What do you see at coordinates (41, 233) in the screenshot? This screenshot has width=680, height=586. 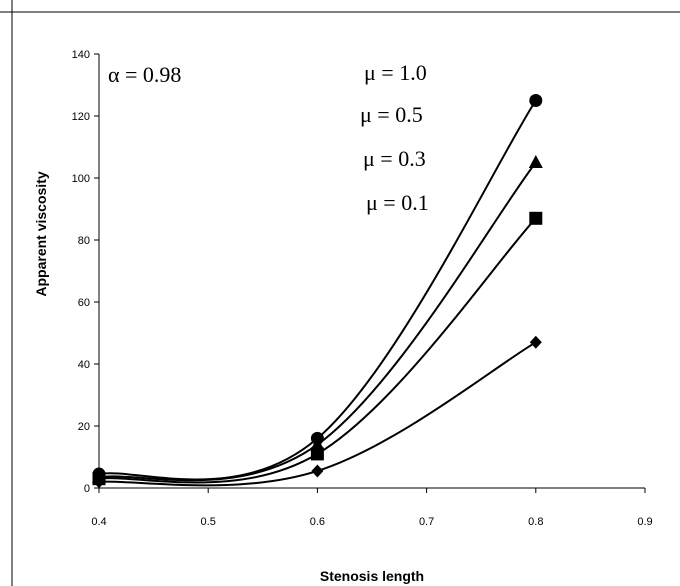 I see `y-axis-title: Apparent viscosity` at bounding box center [41, 233].